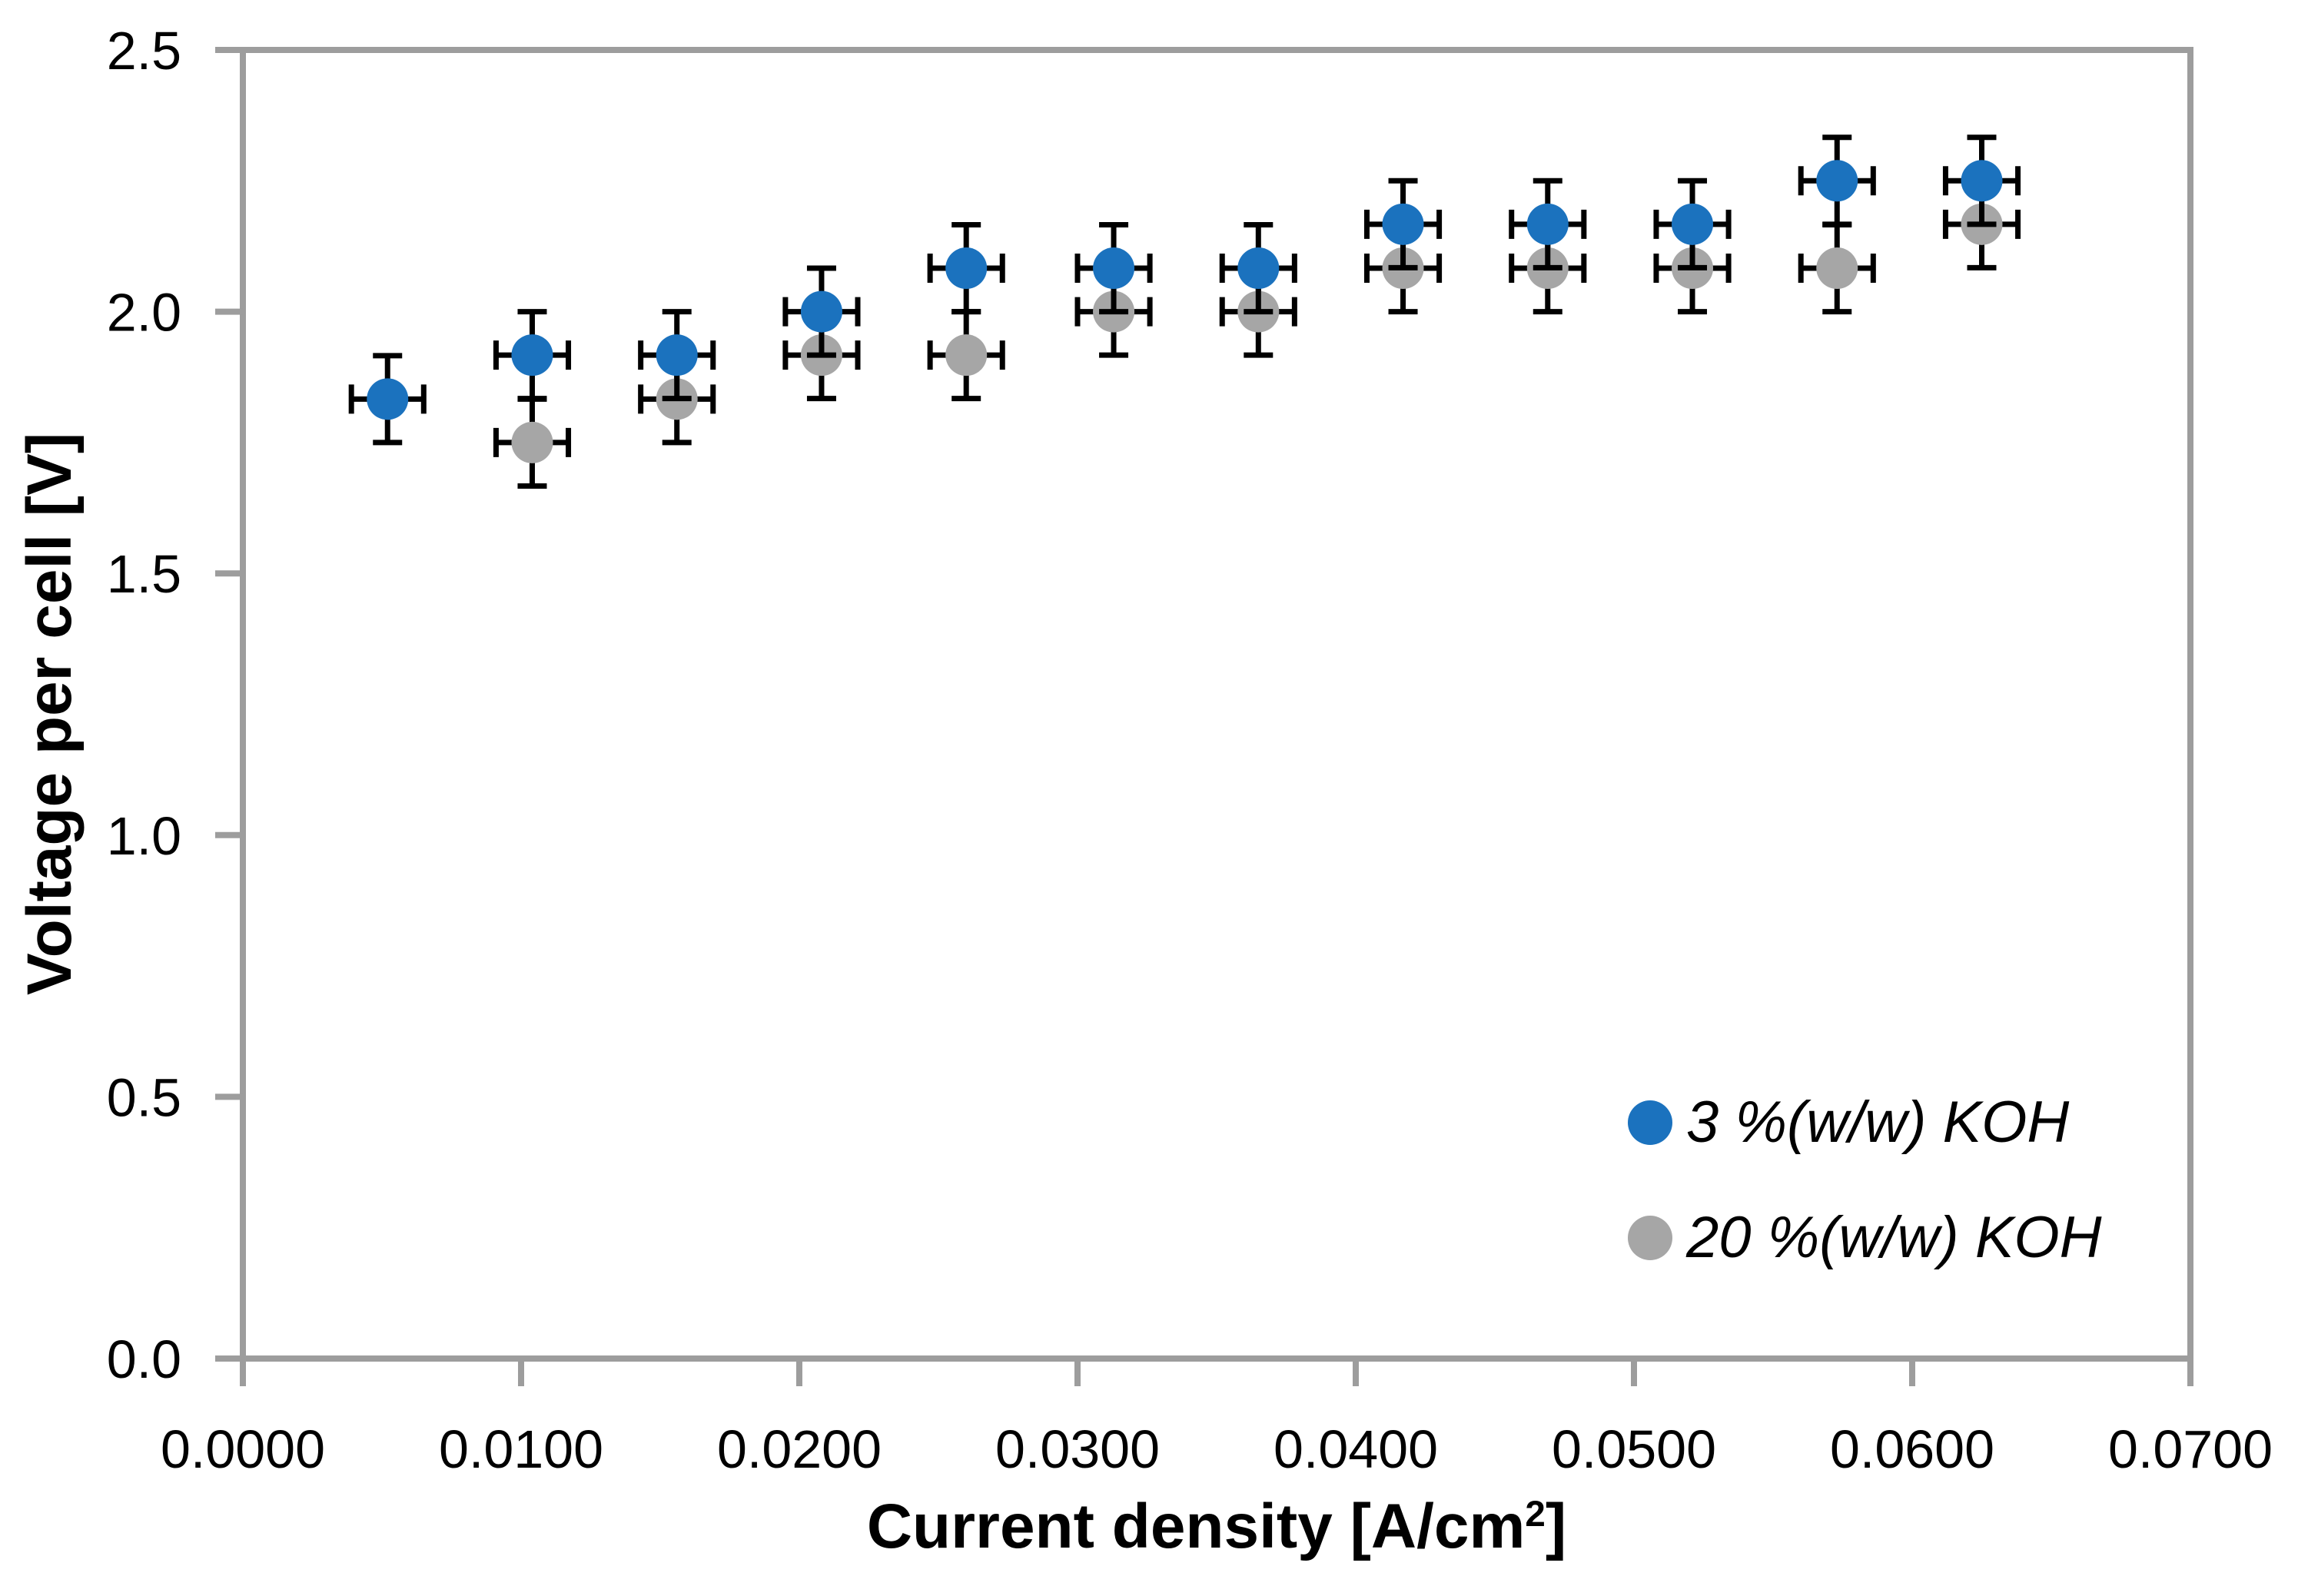 This screenshot has height=1596, width=2298. Describe the element at coordinates (2190, 1449) in the screenshot. I see `x-tick-label: 0.0700` at that location.